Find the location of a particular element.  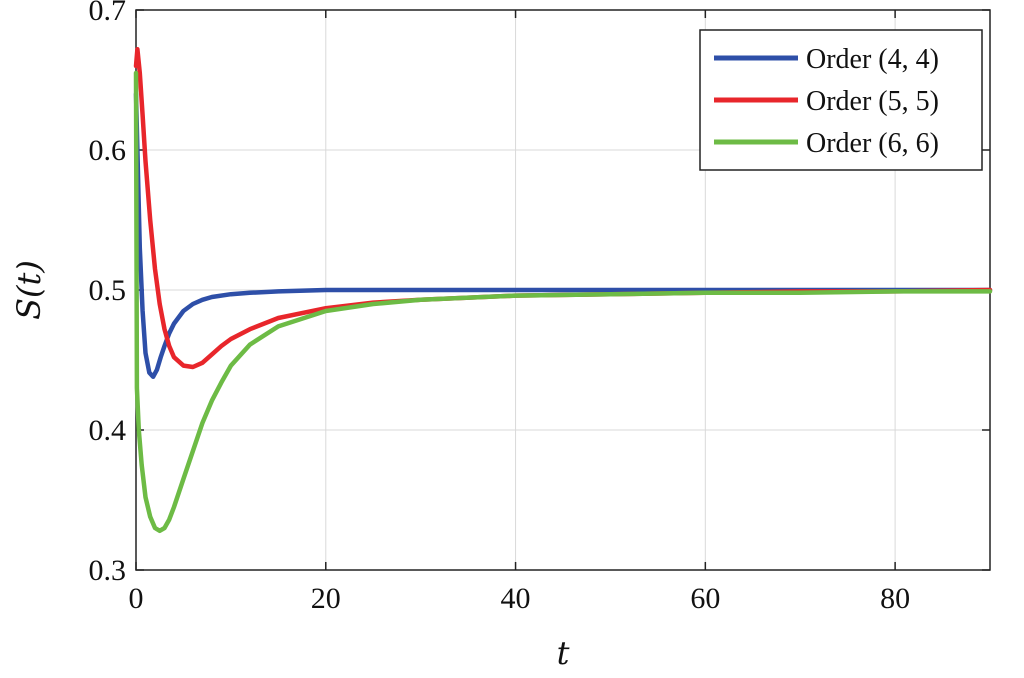

y-tick-label: 0.7 is located at coordinates (108, 13).